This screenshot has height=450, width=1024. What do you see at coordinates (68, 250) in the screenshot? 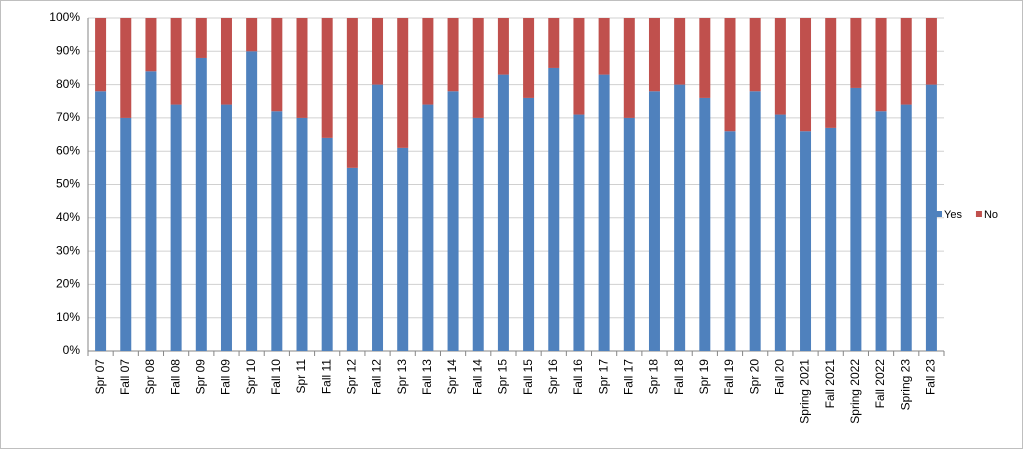
I see `y-tick-label: 30%` at bounding box center [68, 250].